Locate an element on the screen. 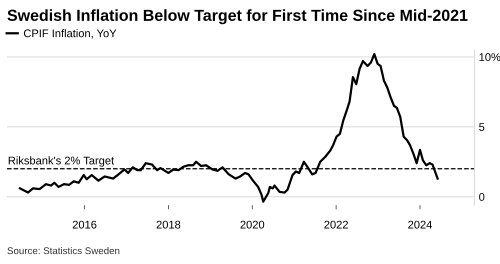  y-tick-label: 0 is located at coordinates (481, 197).